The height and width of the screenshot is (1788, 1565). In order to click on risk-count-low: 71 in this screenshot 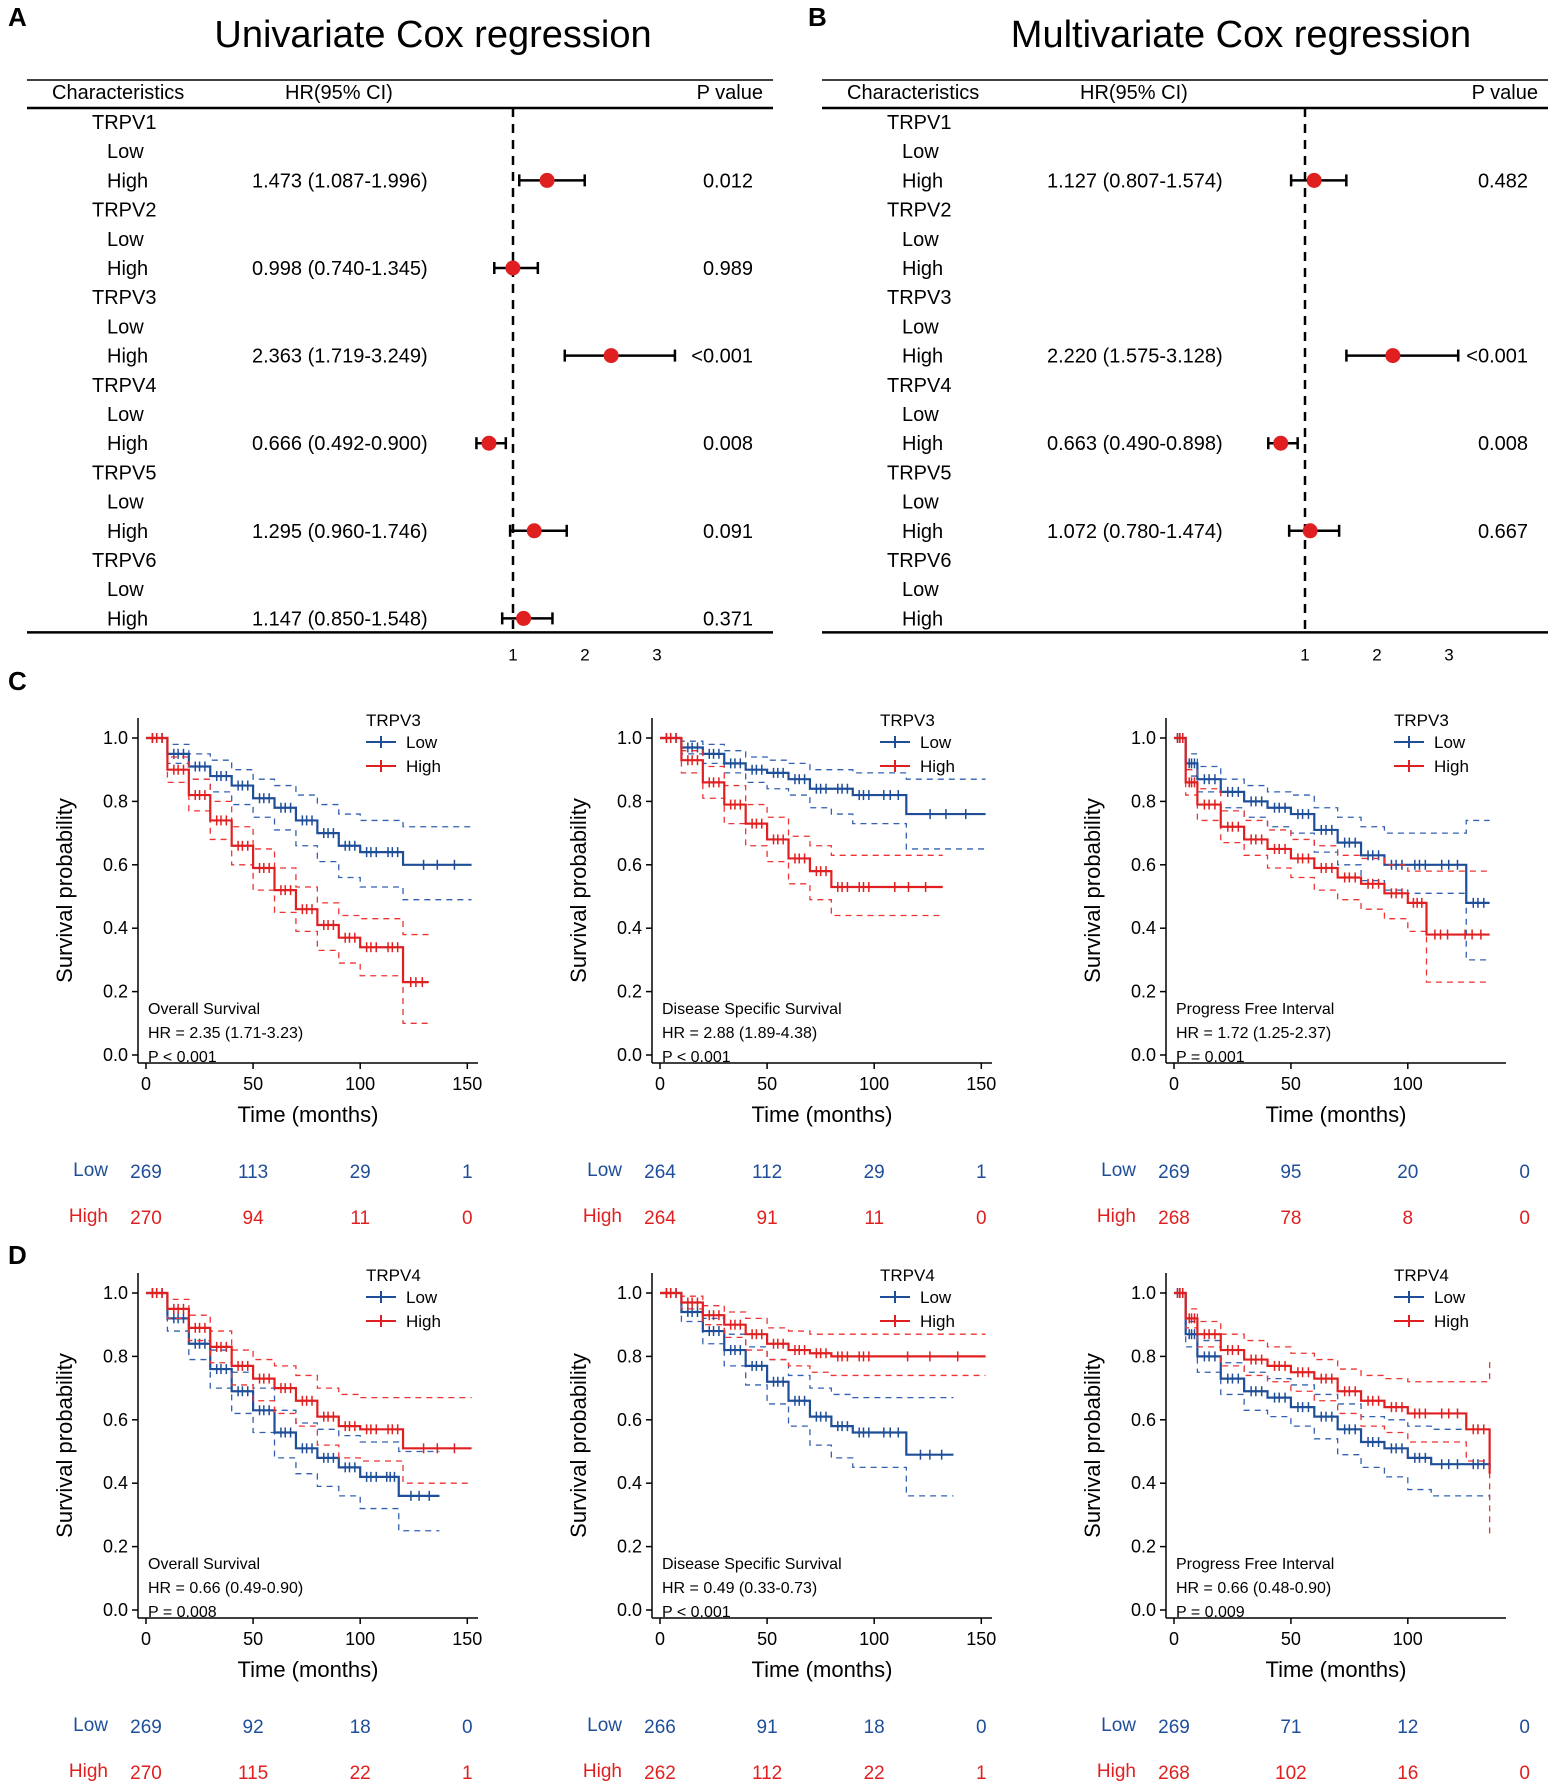, I will do `click(1290, 1727)`.